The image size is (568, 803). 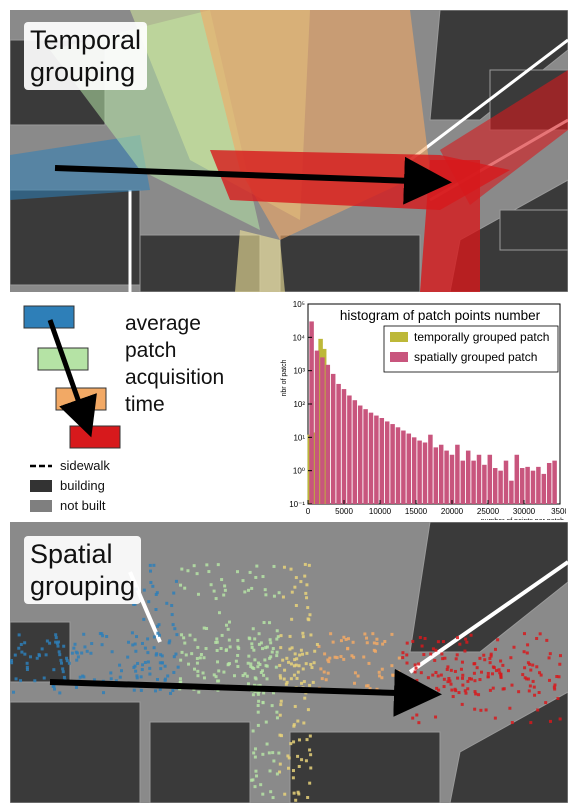 I want to click on time-arrow, so click(x=72, y=378).